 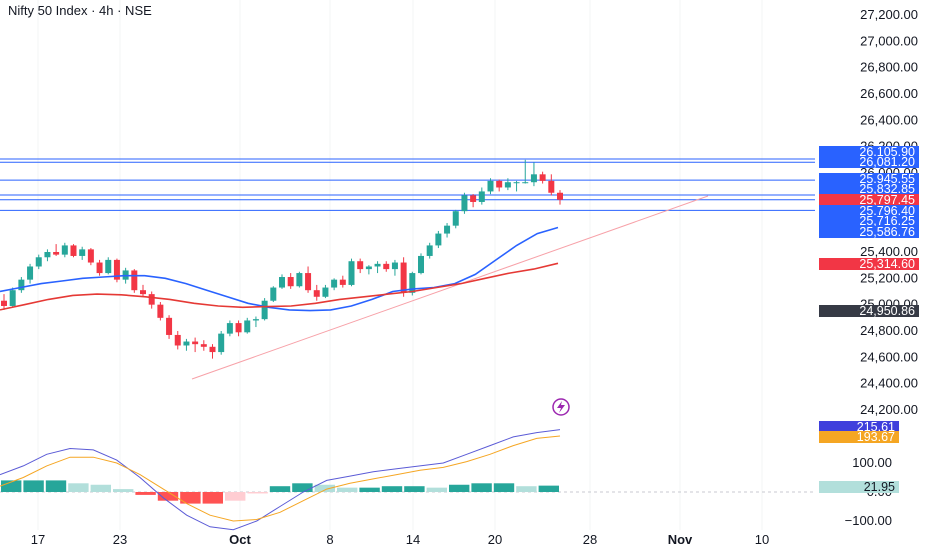 What do you see at coordinates (889, 14) in the screenshot?
I see `price-axis-label: 27,200.00` at bounding box center [889, 14].